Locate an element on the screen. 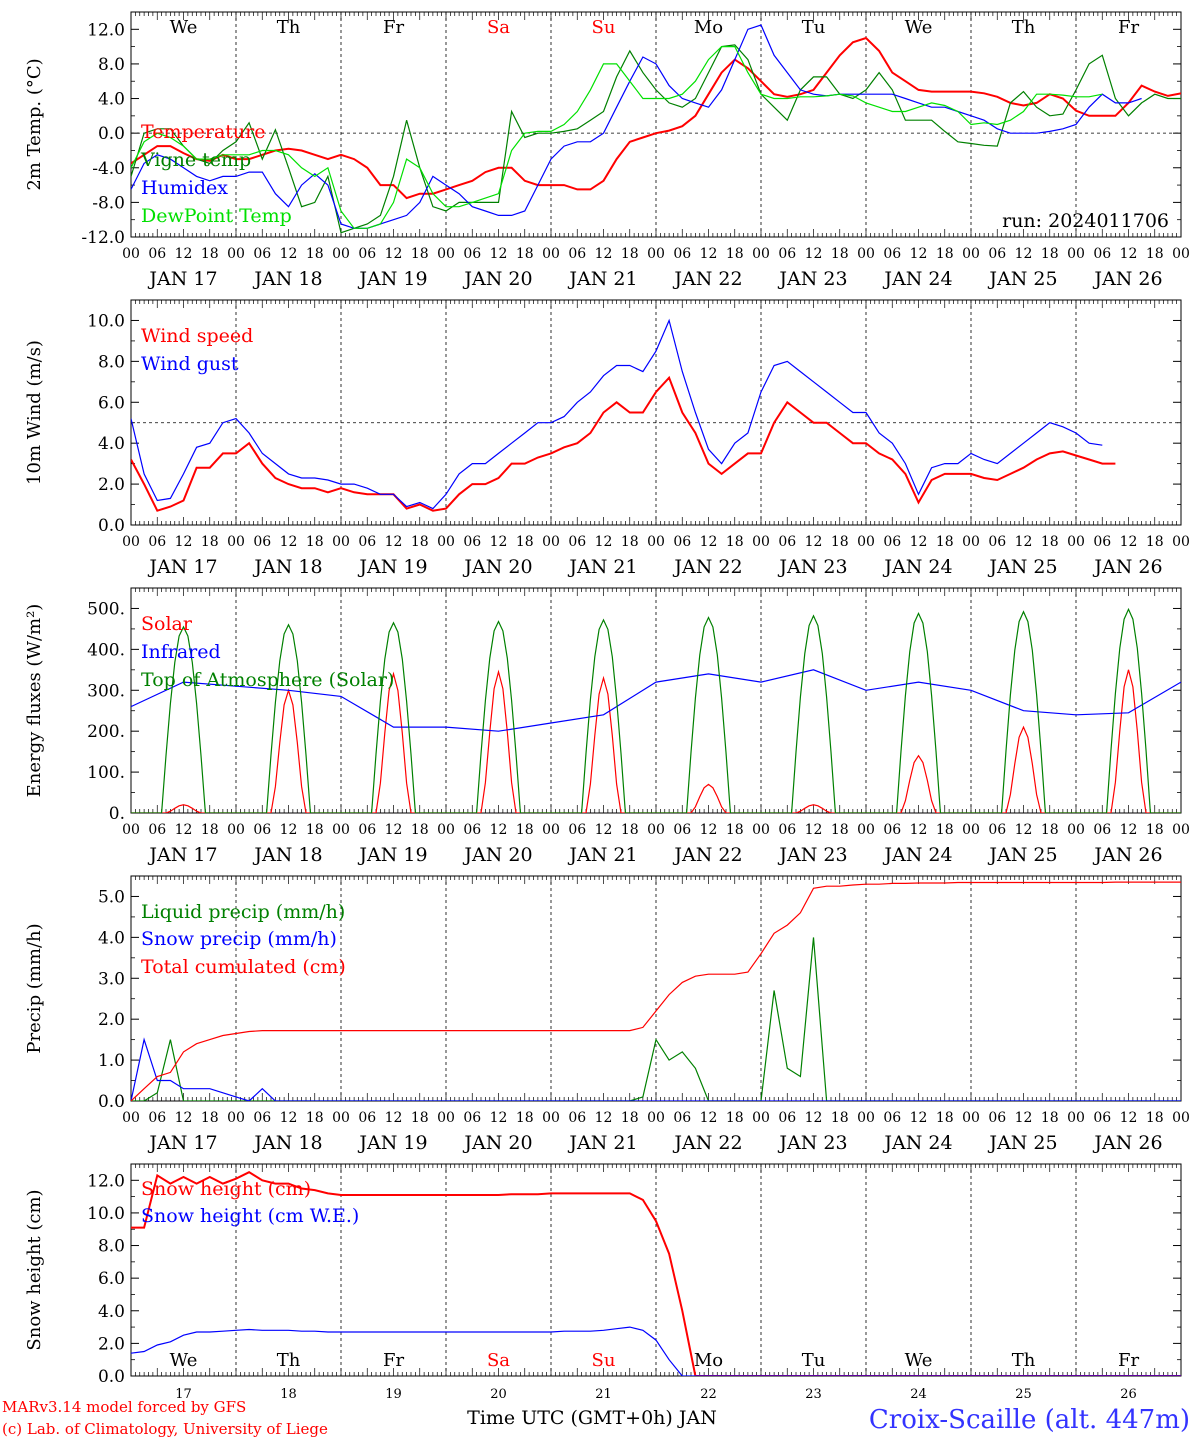 The height and width of the screenshot is (1440, 1194). weekday-label: Su is located at coordinates (604, 1360).